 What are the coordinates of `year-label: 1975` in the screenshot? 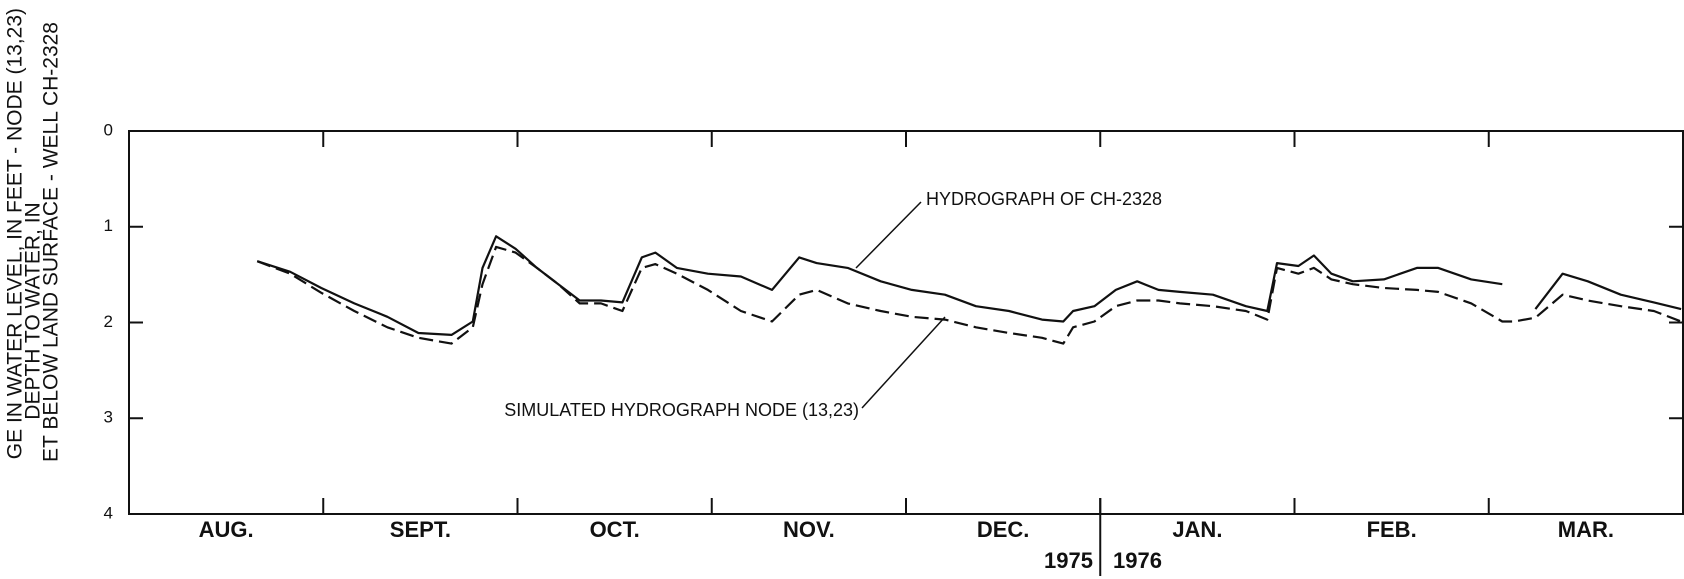 It's located at (1068, 560).